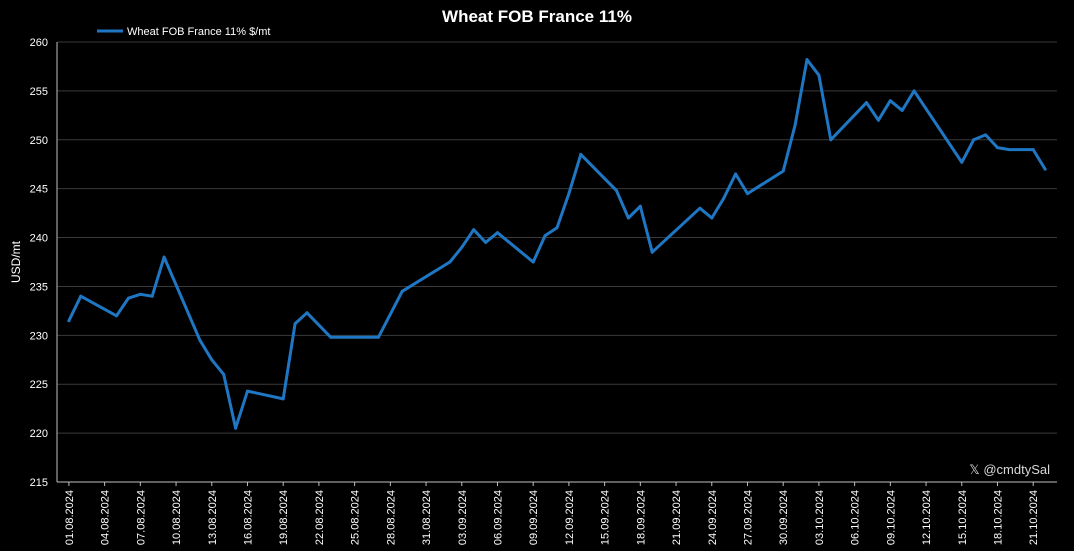  I want to click on x-tick-label: 09.10.2024, so click(891, 517).